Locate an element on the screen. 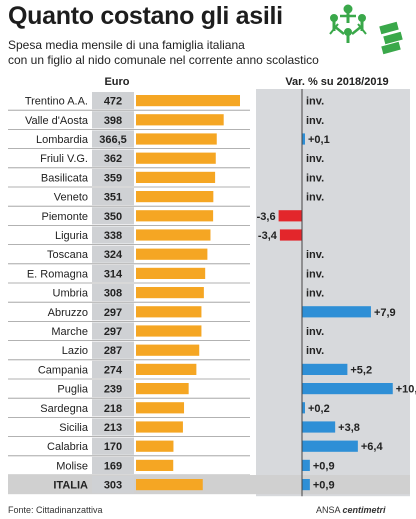 The width and height of the screenshot is (416, 519). data-label: +0,1 is located at coordinates (319, 140).